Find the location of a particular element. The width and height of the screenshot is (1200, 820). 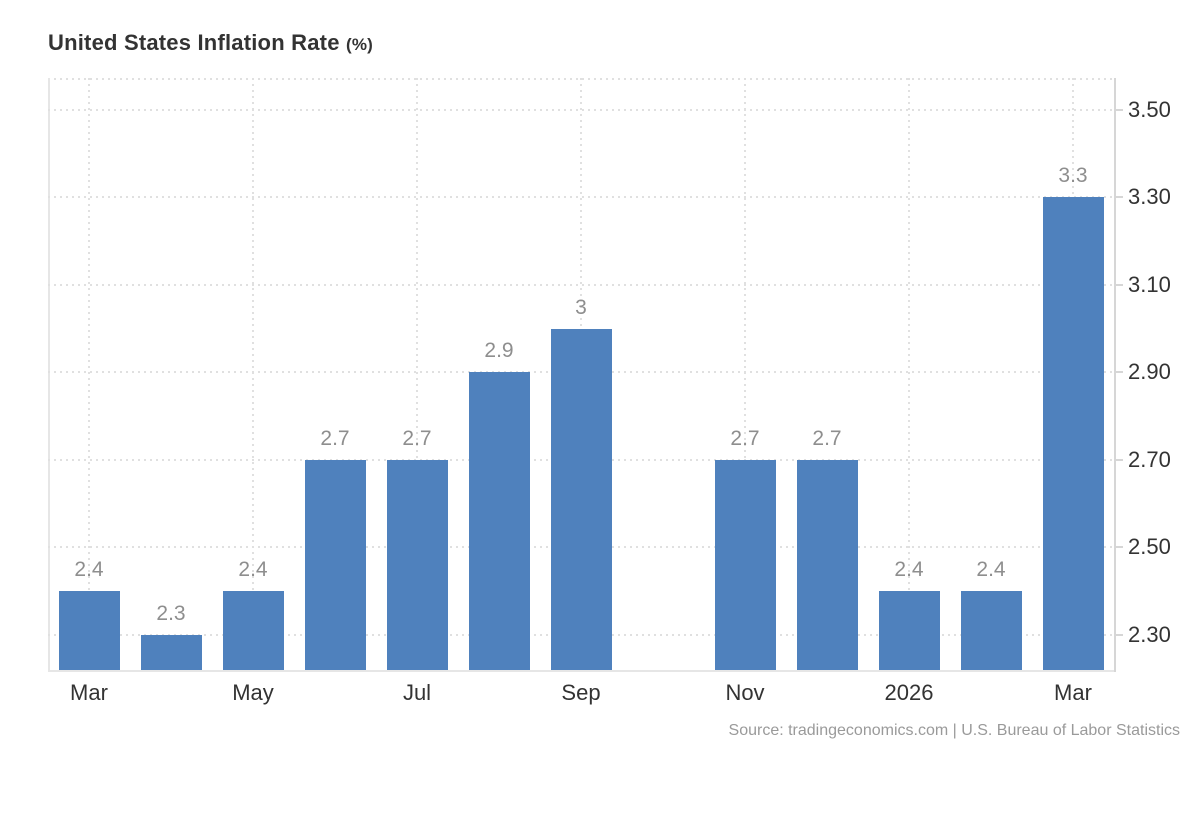

x-tick-label: 2026 is located at coordinates (909, 692).